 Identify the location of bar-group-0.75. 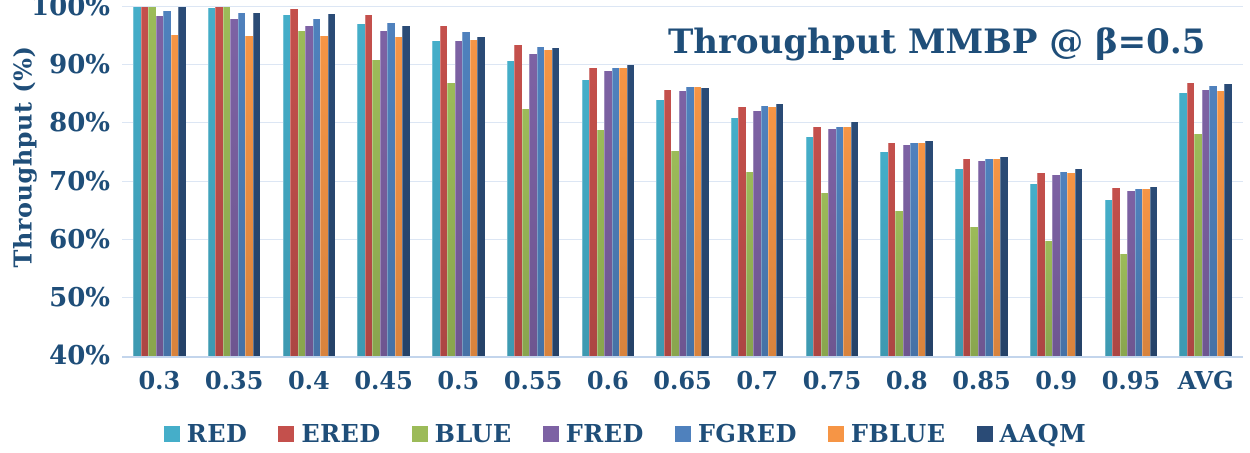
(832, 181).